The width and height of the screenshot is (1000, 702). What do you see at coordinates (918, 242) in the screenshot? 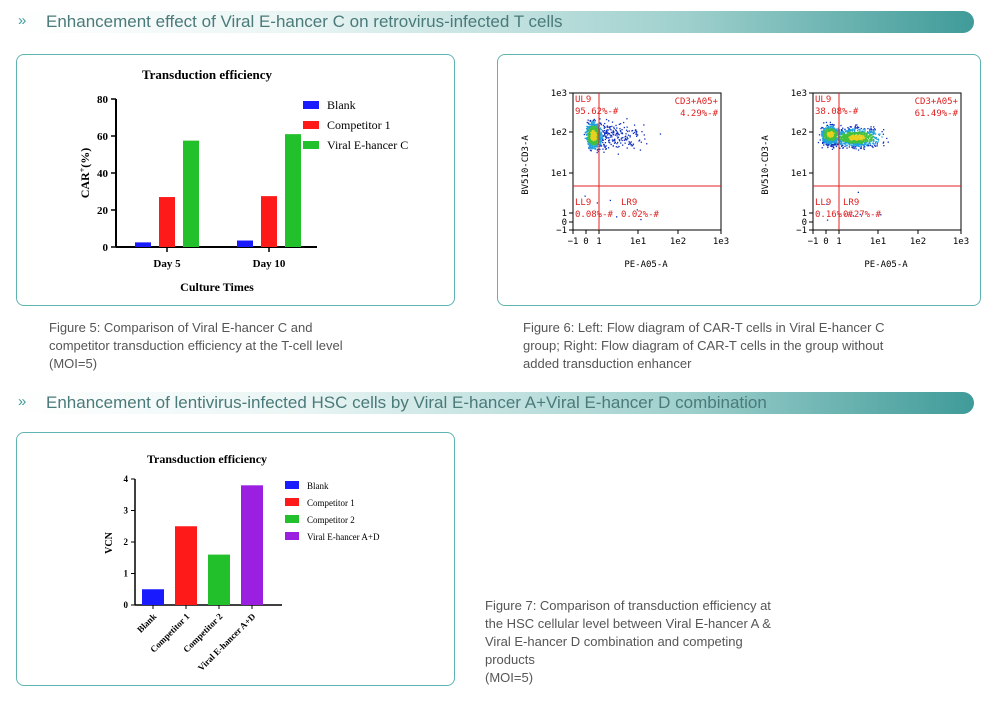
I see `x-tick-label: 1e2` at bounding box center [918, 242].